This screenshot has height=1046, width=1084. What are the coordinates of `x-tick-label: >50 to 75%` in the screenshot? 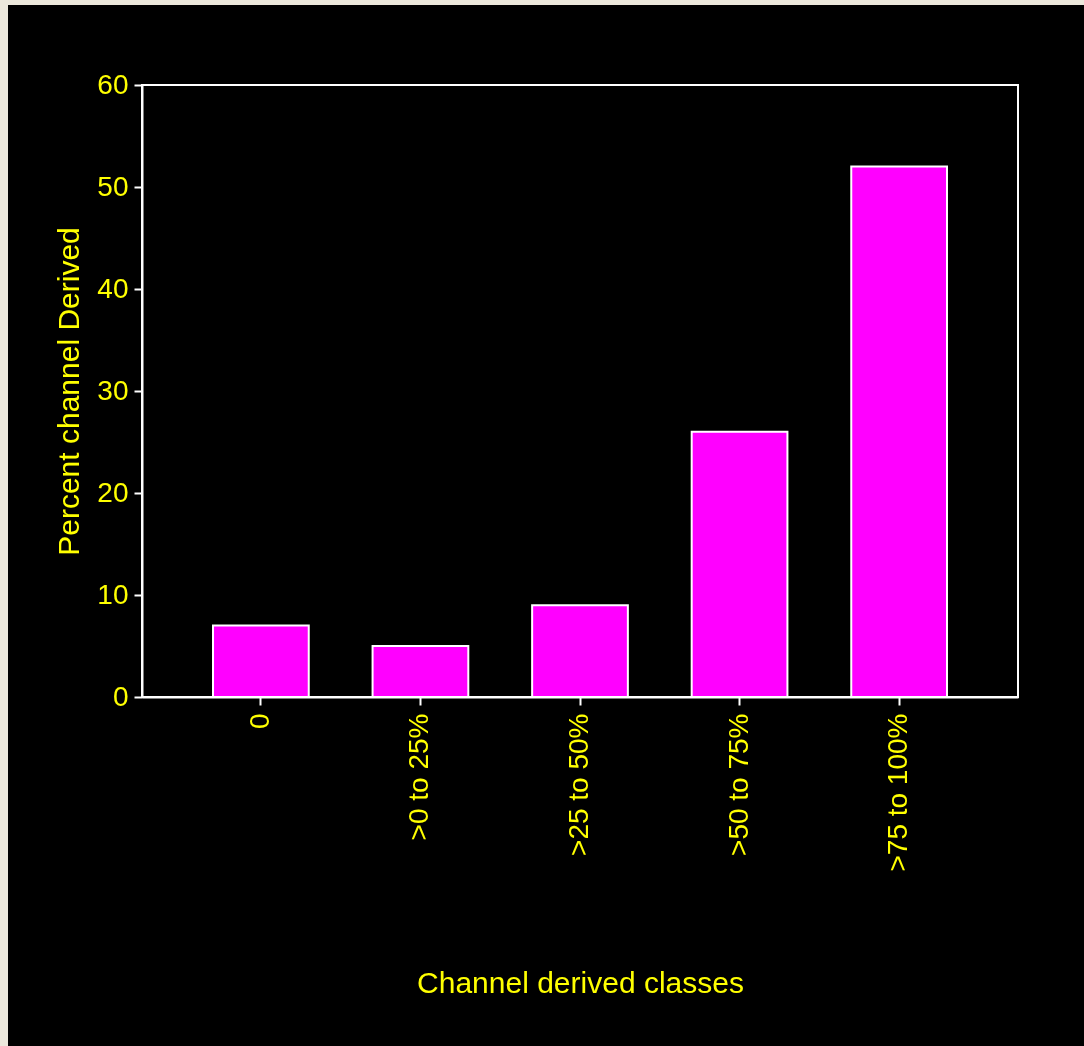 It's located at (738, 784).